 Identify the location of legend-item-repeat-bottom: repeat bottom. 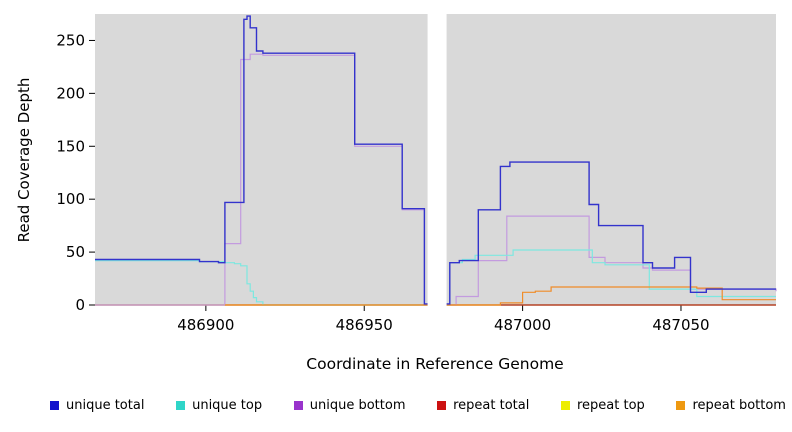
(731, 405).